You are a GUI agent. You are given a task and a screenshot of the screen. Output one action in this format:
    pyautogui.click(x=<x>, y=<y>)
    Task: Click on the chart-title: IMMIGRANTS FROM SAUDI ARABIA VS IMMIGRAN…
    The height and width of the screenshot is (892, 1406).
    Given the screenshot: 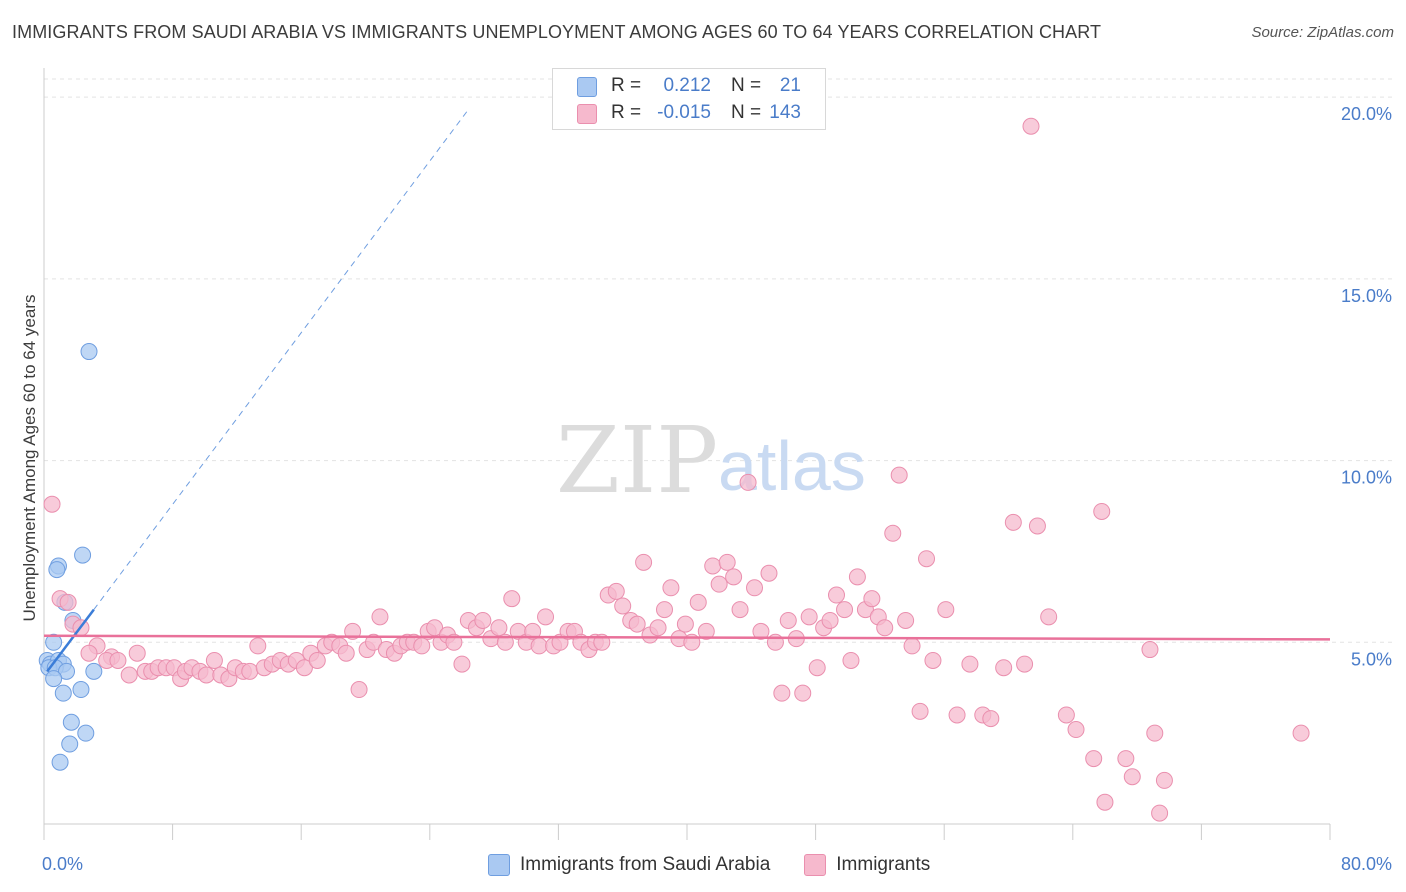 What is the action you would take?
    pyautogui.click(x=557, y=32)
    